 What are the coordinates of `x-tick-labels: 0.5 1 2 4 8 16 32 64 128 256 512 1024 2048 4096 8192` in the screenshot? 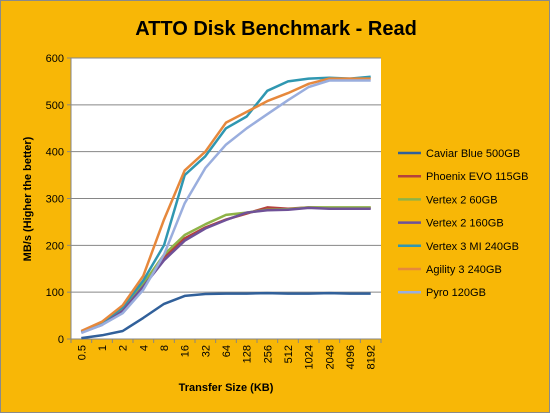 It's located at (226, 357).